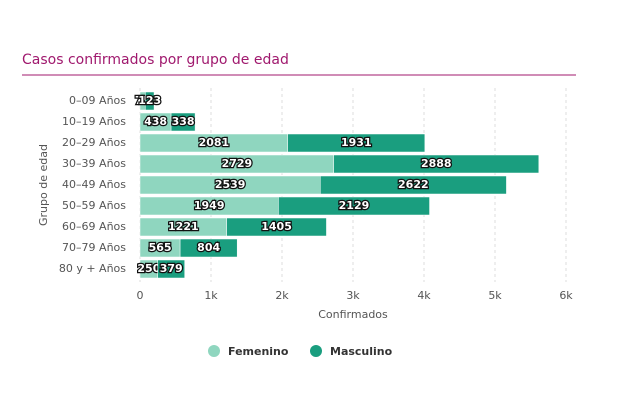  I want to click on y-axis-label: Grupo de edad, so click(43, 185).